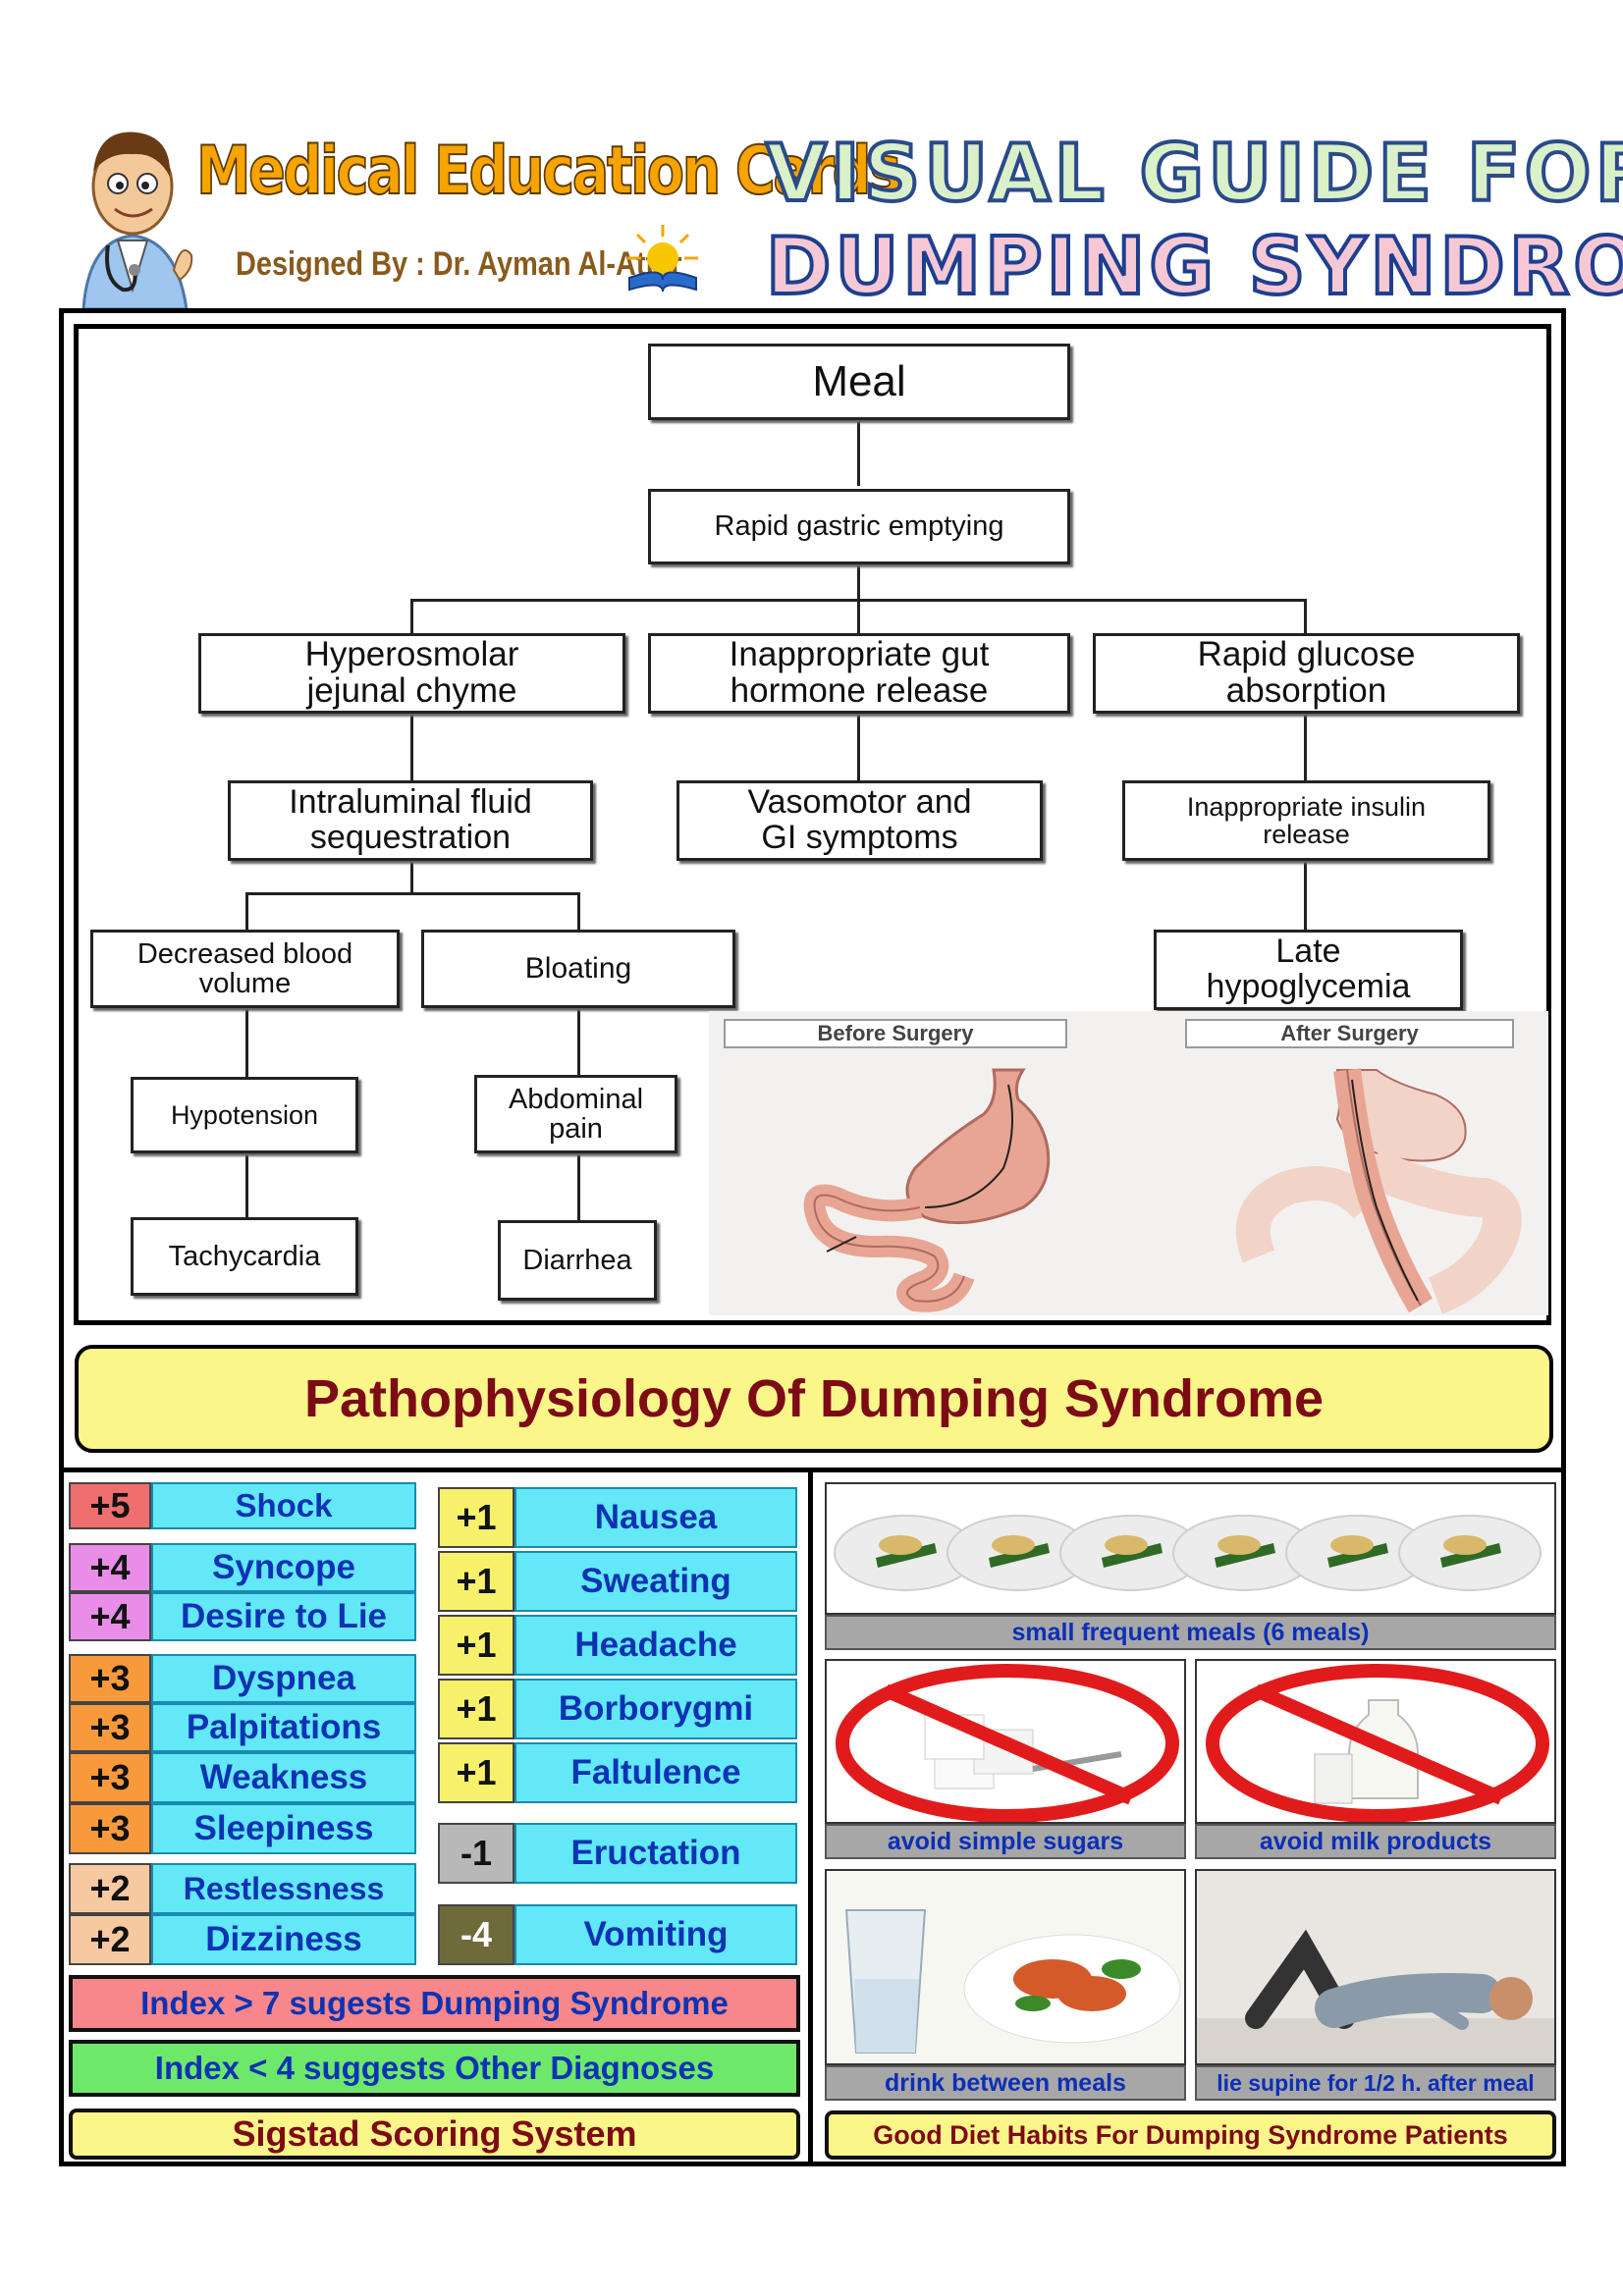  What do you see at coordinates (476, 1709) in the screenshot?
I see `score-borborygmi: +1` at bounding box center [476, 1709].